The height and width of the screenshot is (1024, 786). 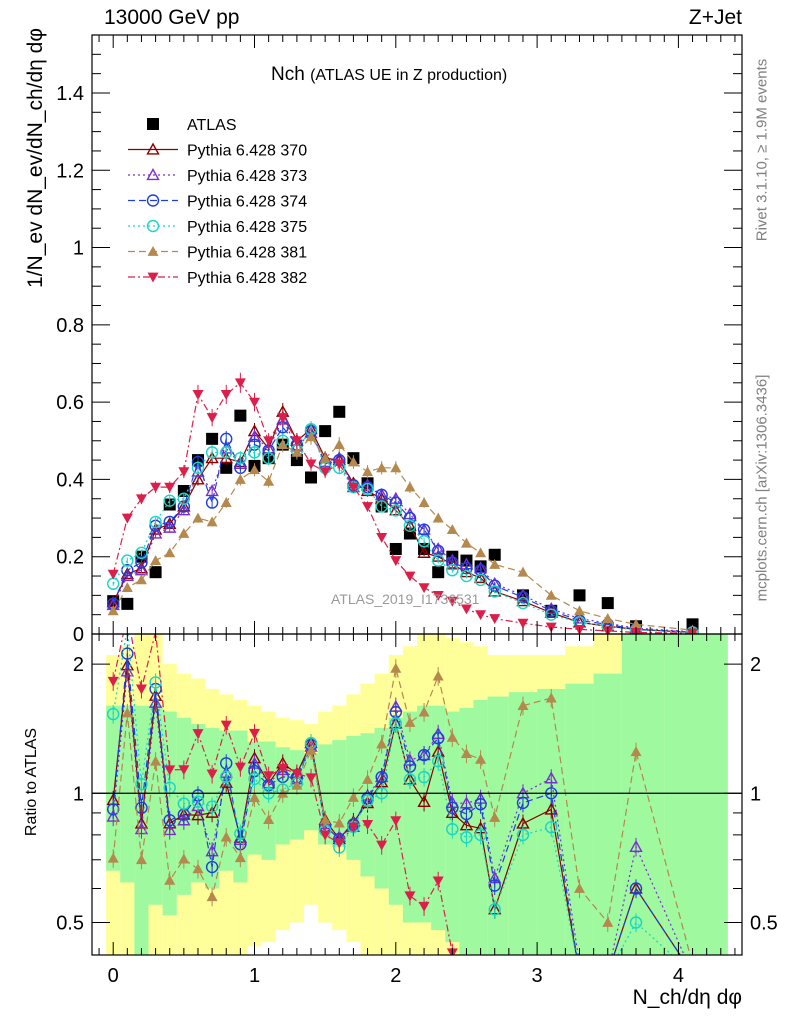 I want to click on x-tick-label: 3, so click(x=537, y=976).